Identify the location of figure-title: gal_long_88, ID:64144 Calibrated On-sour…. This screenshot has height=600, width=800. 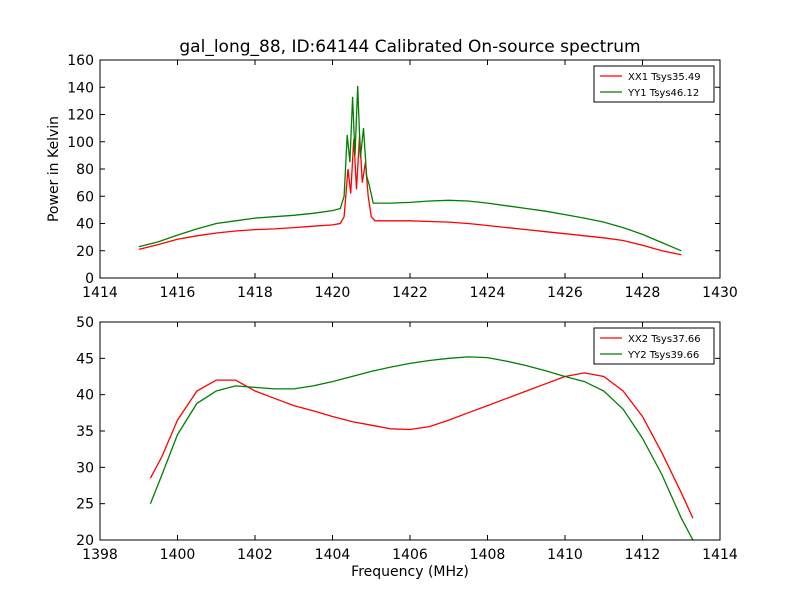
(409, 47).